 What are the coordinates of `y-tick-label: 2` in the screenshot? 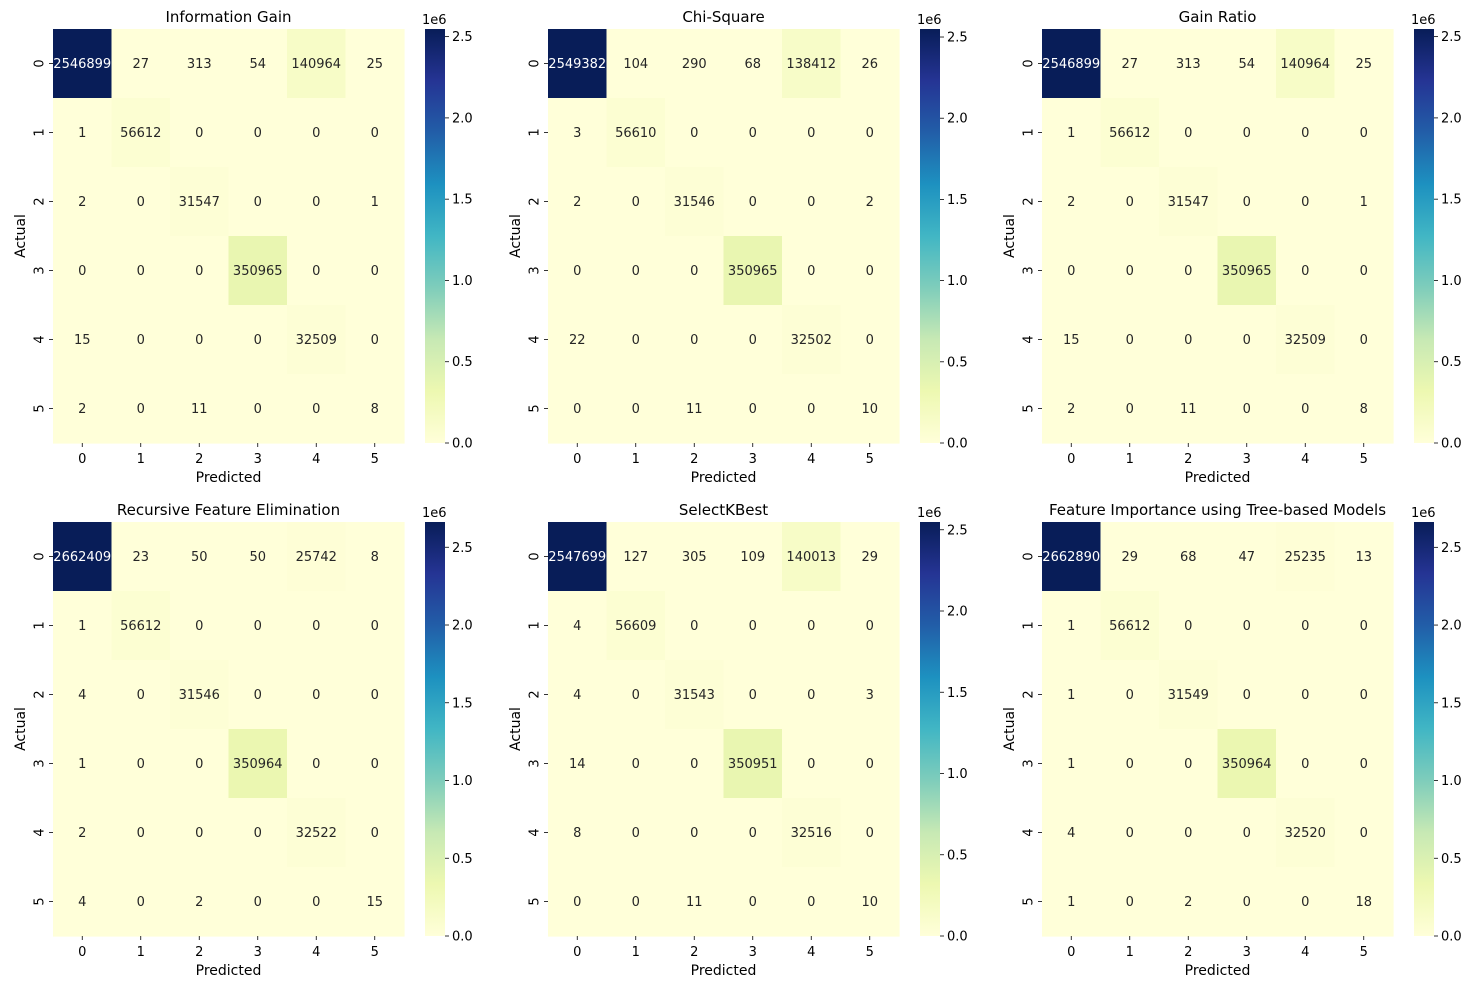 It's located at (40, 201).